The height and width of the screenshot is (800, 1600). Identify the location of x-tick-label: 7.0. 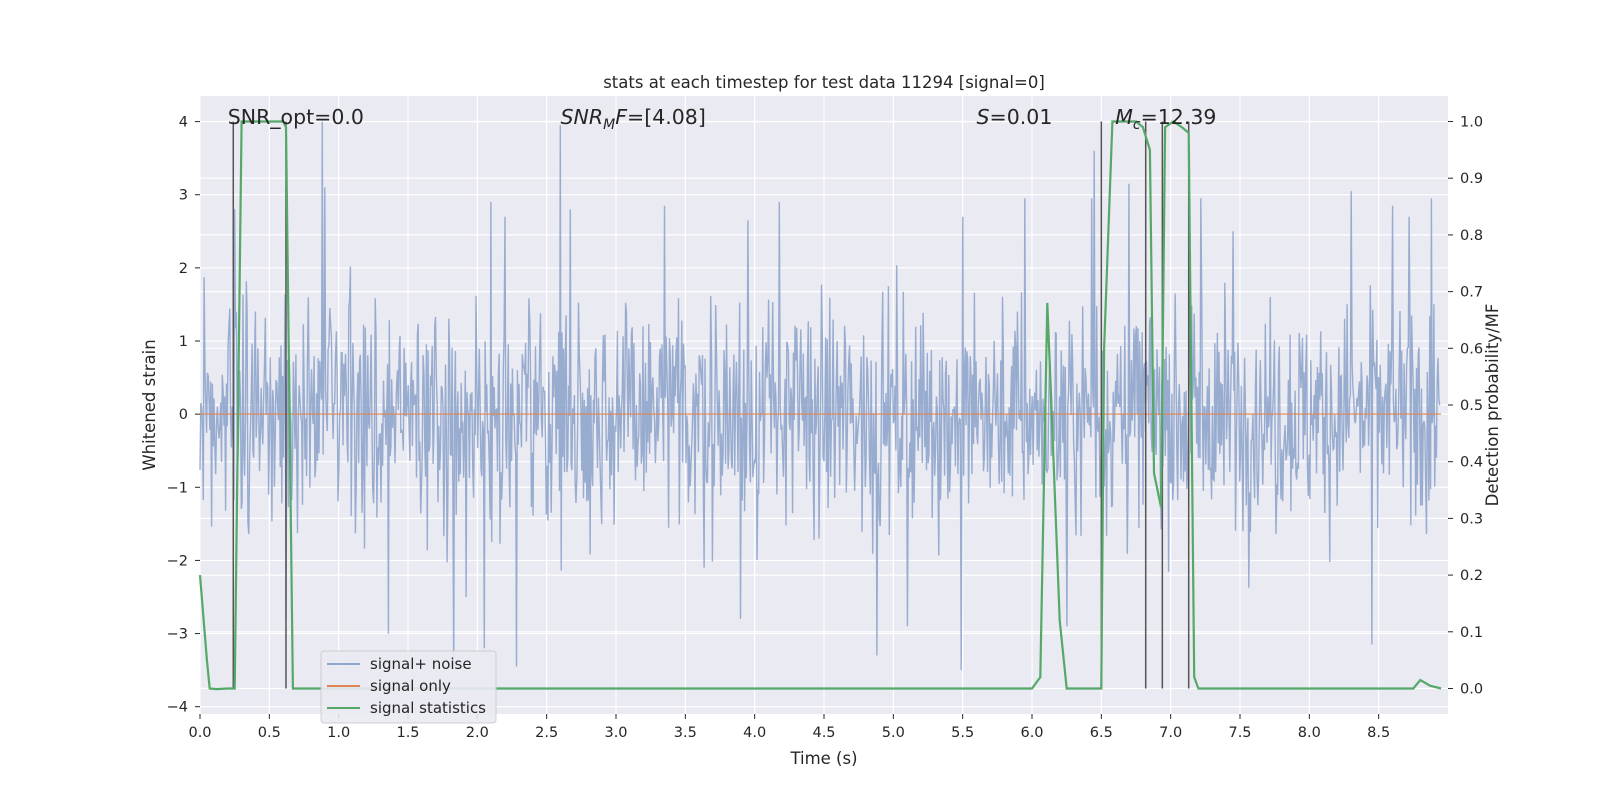
(1170, 733).